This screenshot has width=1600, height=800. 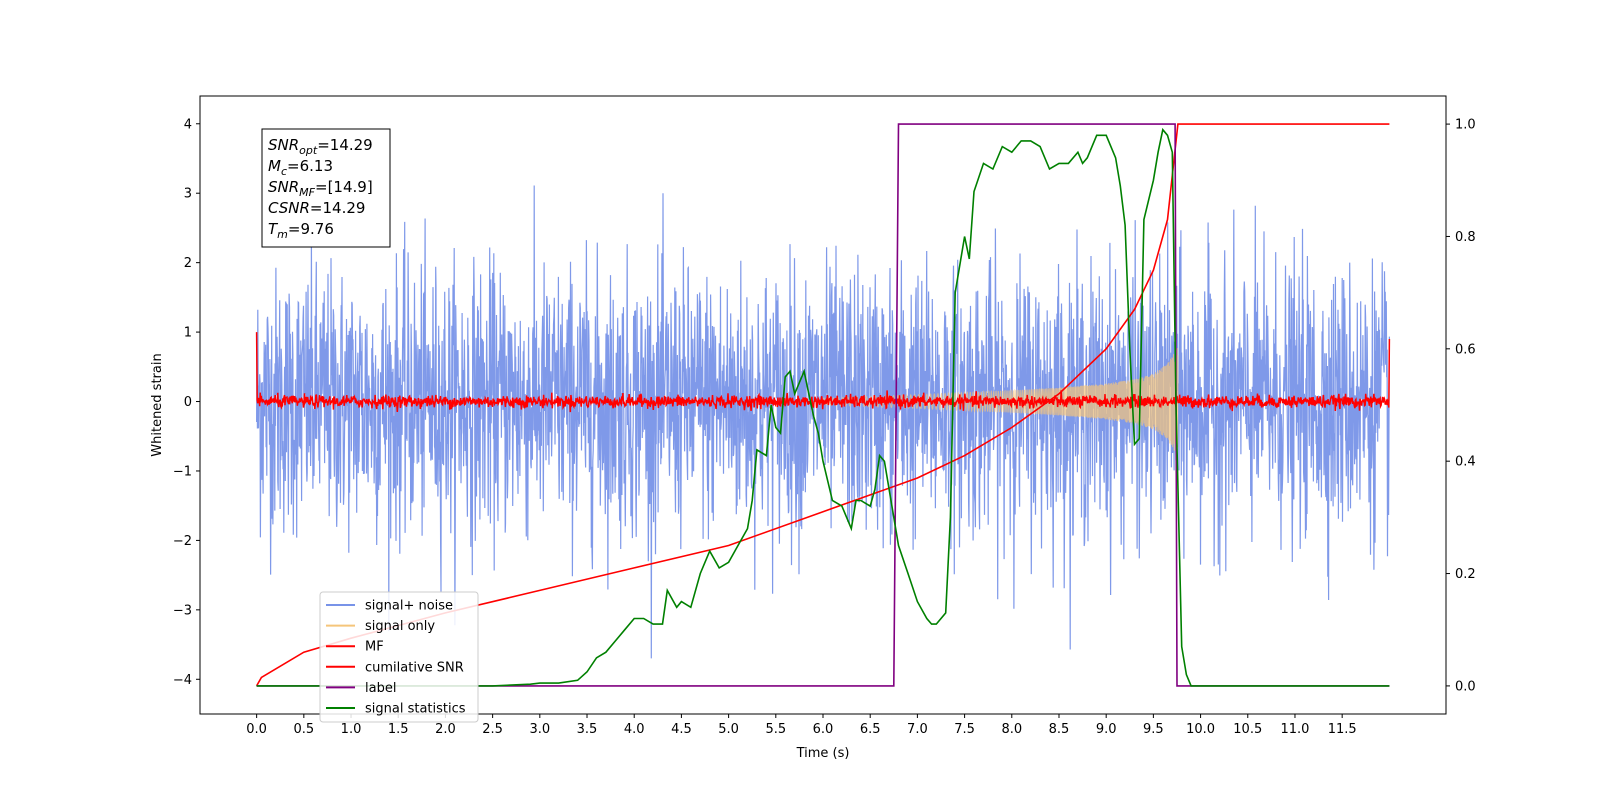 What do you see at coordinates (300, 167) in the screenshot?
I see `annotation-line: Mc=6.13` at bounding box center [300, 167].